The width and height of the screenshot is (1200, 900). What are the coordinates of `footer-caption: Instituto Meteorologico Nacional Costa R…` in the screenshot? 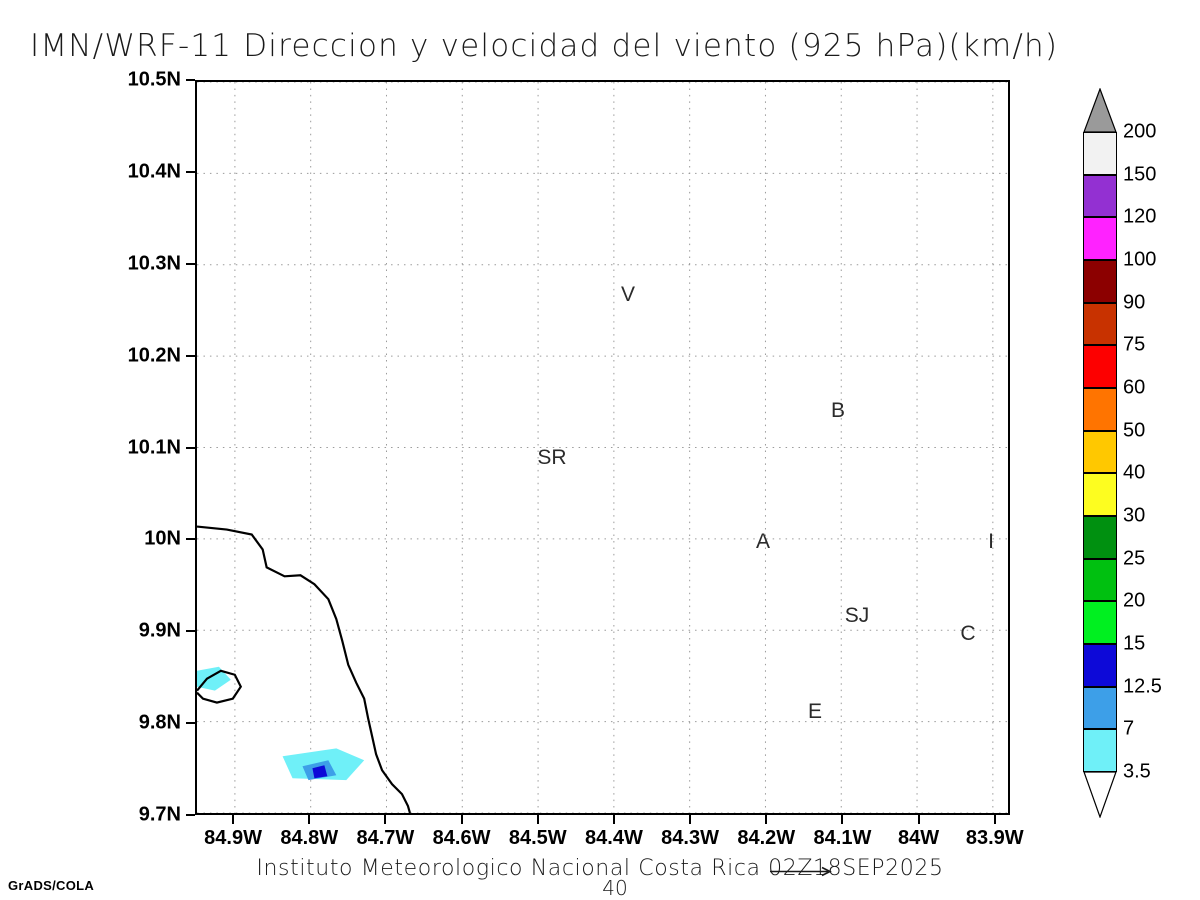 It's located at (600, 868).